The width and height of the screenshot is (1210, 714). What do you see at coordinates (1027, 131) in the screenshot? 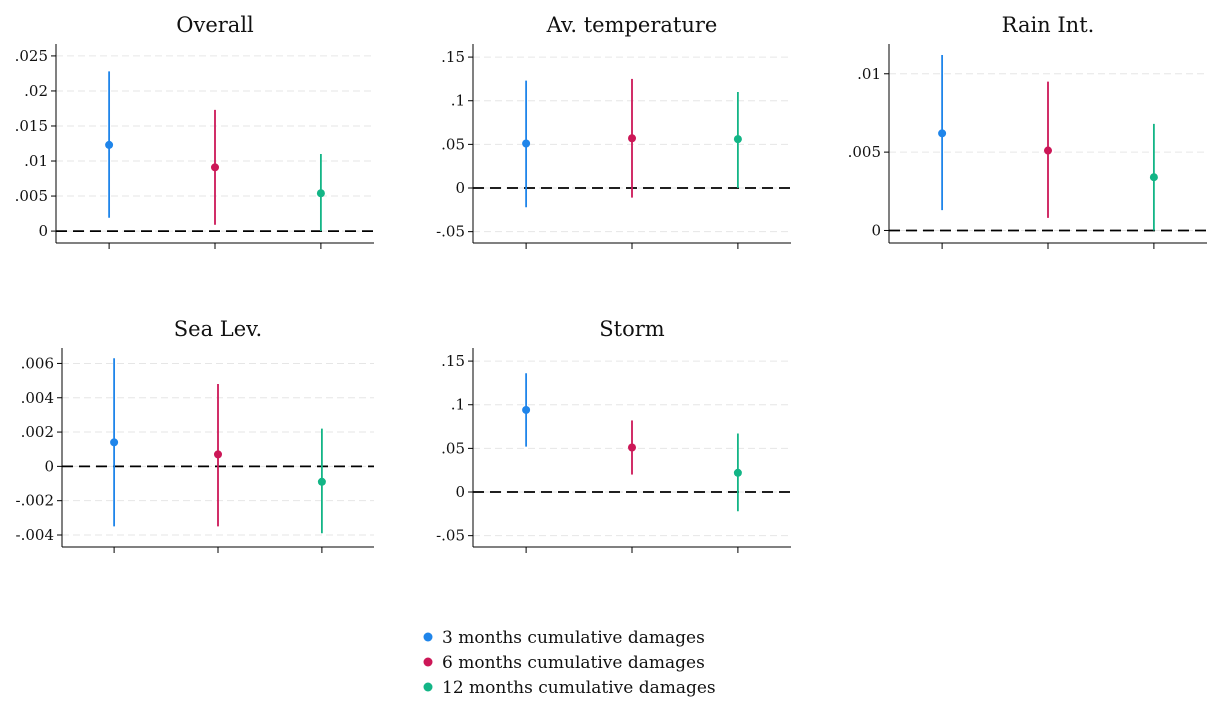
I see `panel-rain-int: Rain Int. 0 .005 .01` at bounding box center [1027, 131].